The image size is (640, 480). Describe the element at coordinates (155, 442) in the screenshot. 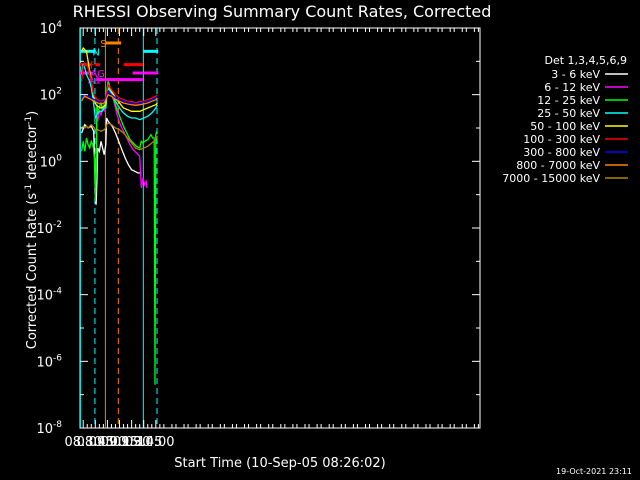

I see `x-tick-label-6: 10:00` at that location.